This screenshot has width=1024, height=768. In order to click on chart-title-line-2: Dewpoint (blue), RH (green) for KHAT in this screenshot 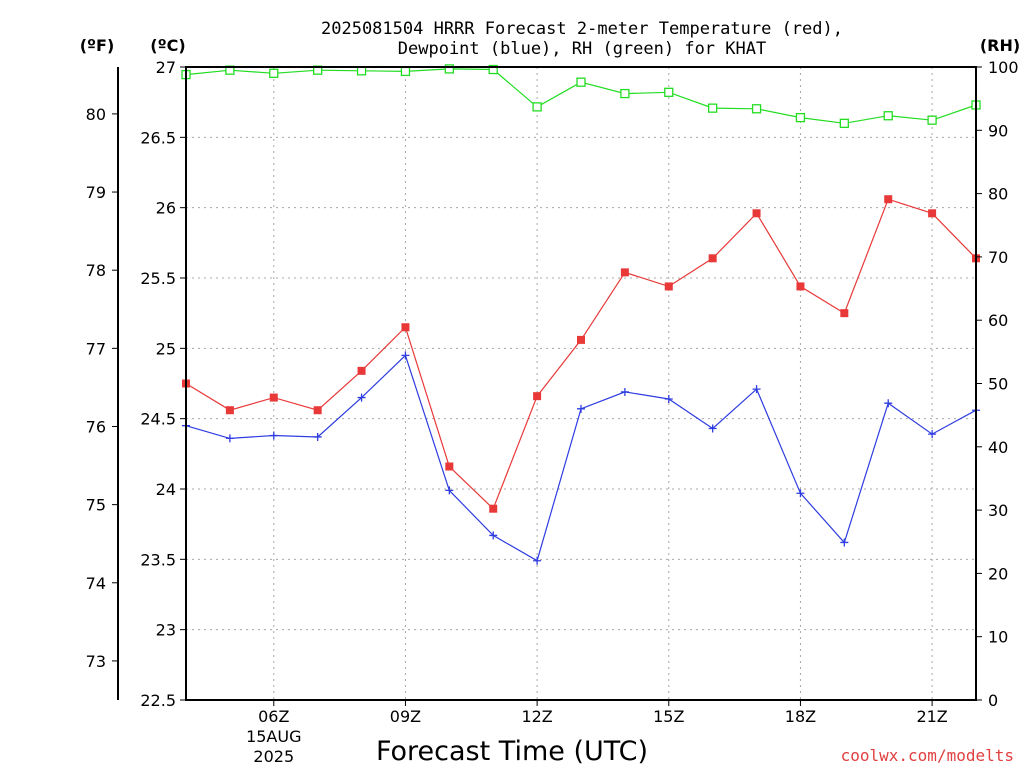, I will do `click(582, 49)`.